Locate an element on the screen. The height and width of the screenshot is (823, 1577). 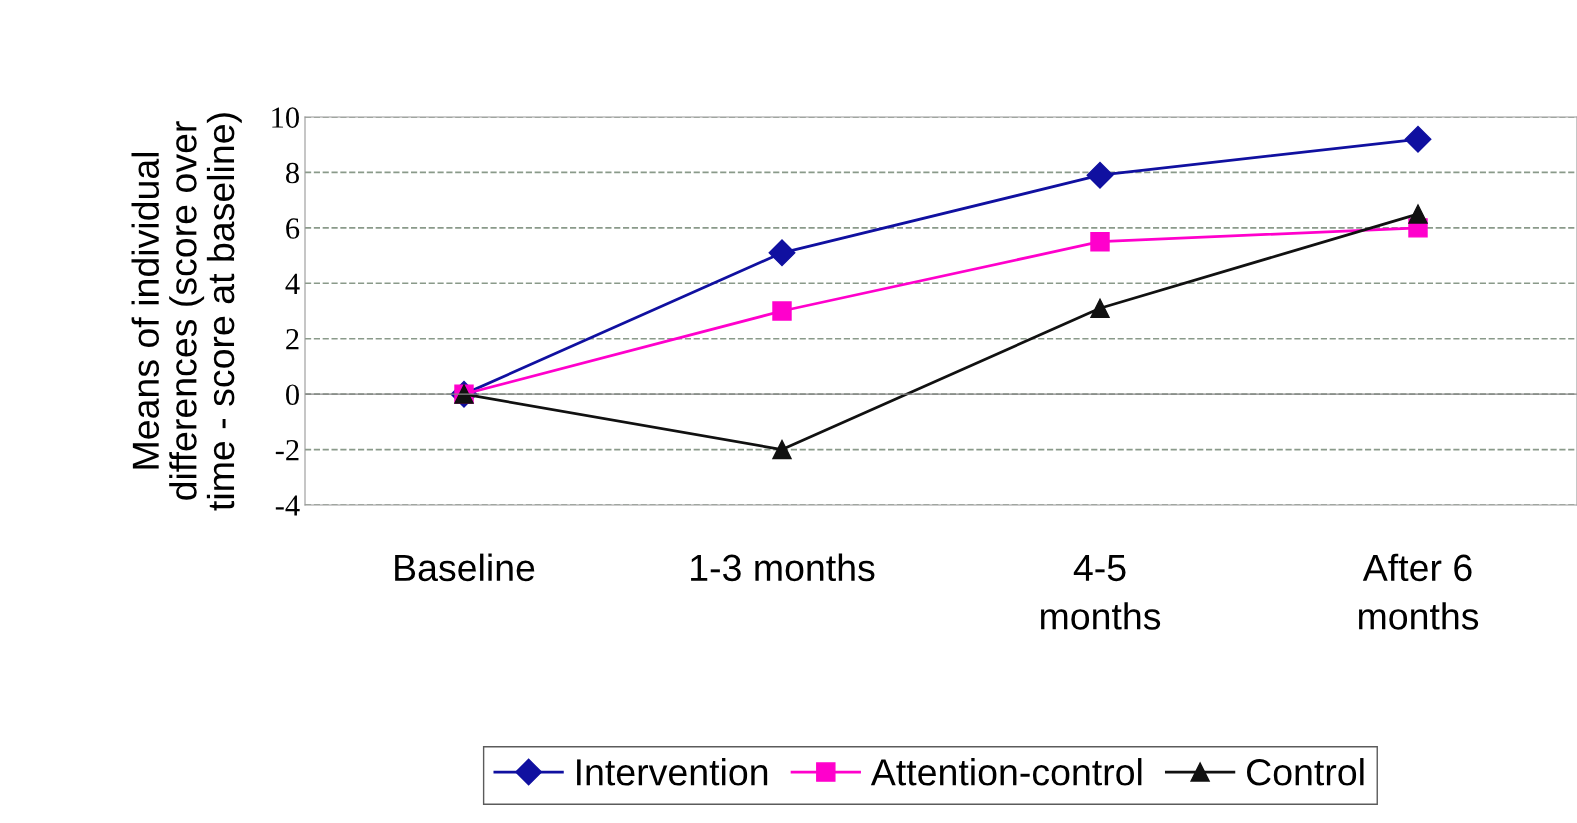
y-tick-label: 8 is located at coordinates (292, 173).